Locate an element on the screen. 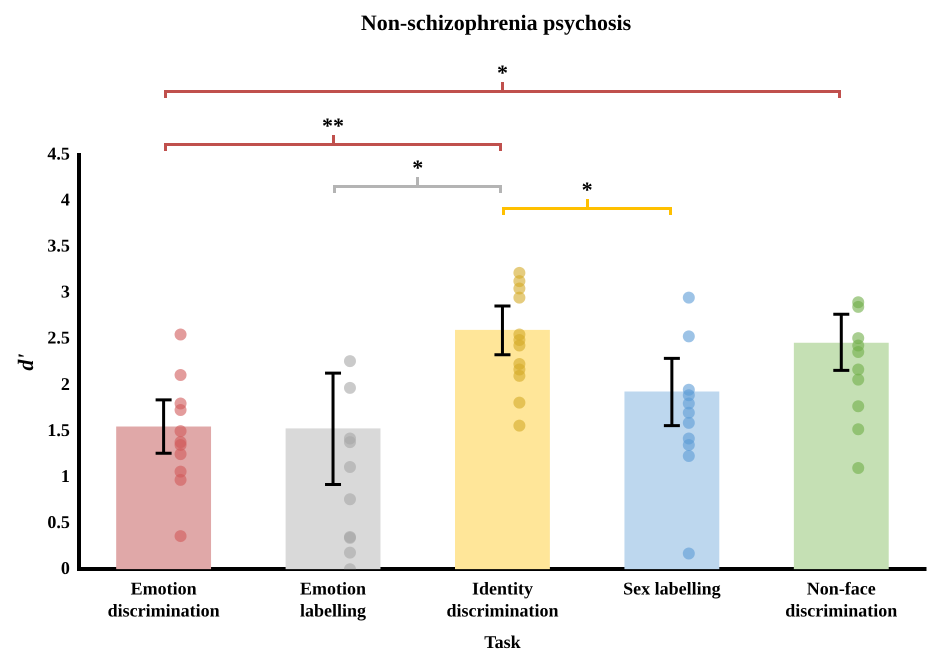  x-tick-label: Emotion discrimination is located at coordinates (164, 599).